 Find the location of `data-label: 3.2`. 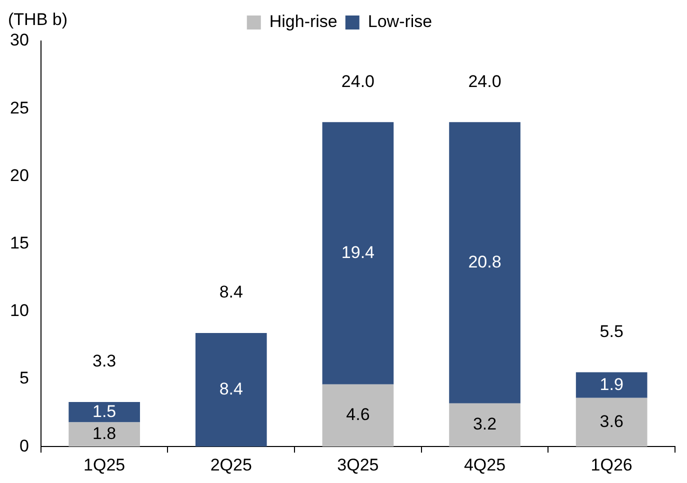

data-label: 3.2 is located at coordinates (484, 424).